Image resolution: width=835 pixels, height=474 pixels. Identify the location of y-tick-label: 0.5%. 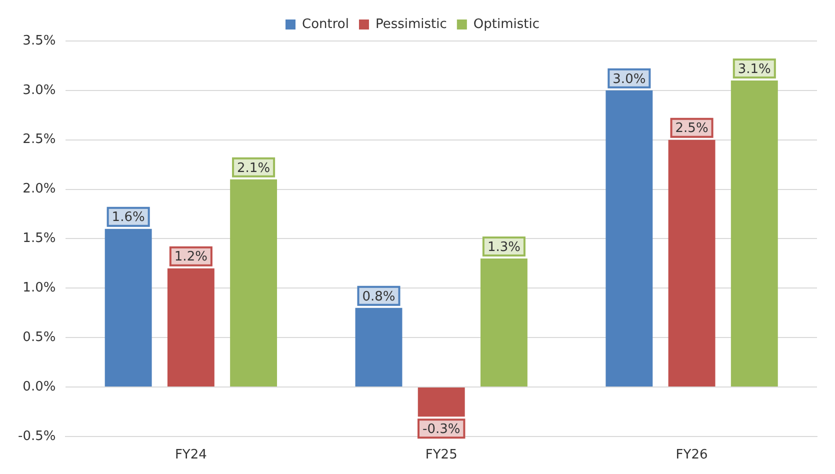
(39, 337).